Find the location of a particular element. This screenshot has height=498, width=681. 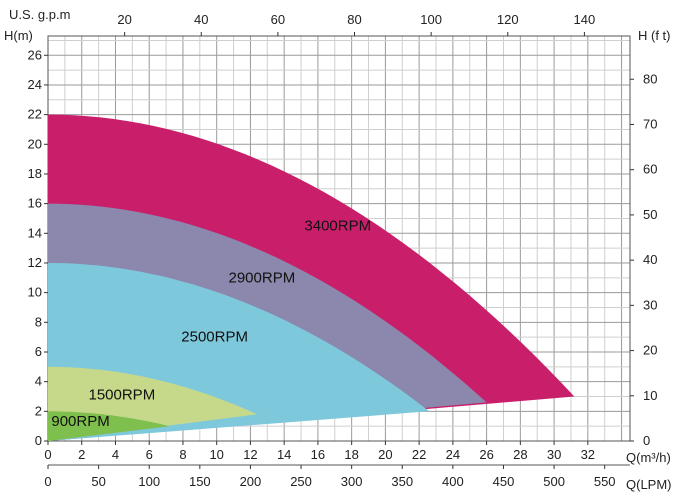

left-tick-label: 12 is located at coordinates (35, 262).